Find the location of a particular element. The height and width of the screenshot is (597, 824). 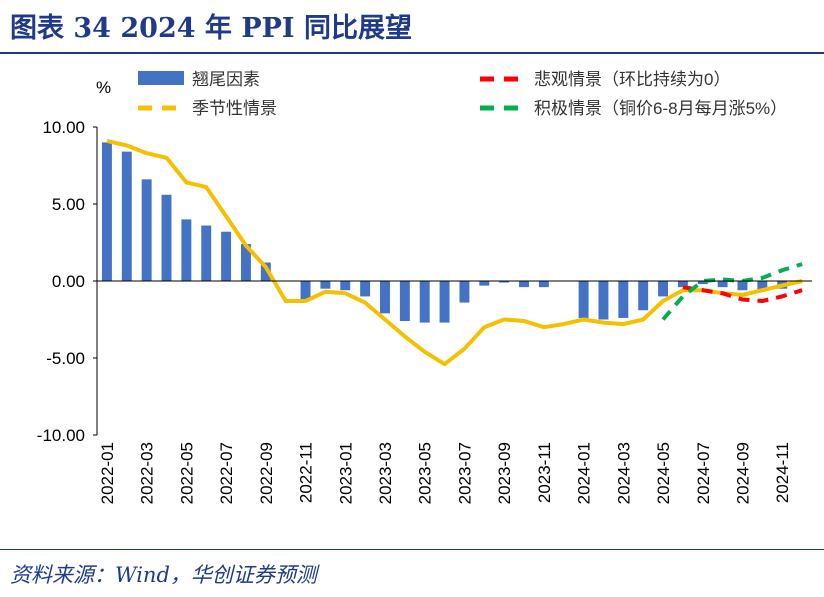

x-tick-label: 2023-05 is located at coordinates (425, 473).